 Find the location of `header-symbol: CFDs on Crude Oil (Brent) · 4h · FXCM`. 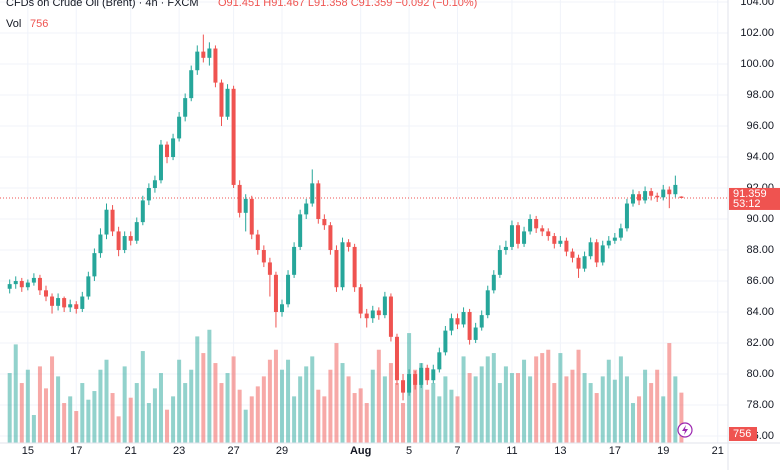

header-symbol: CFDs on Crude Oil (Brent) · 4h · FXCM is located at coordinates (102, 4).